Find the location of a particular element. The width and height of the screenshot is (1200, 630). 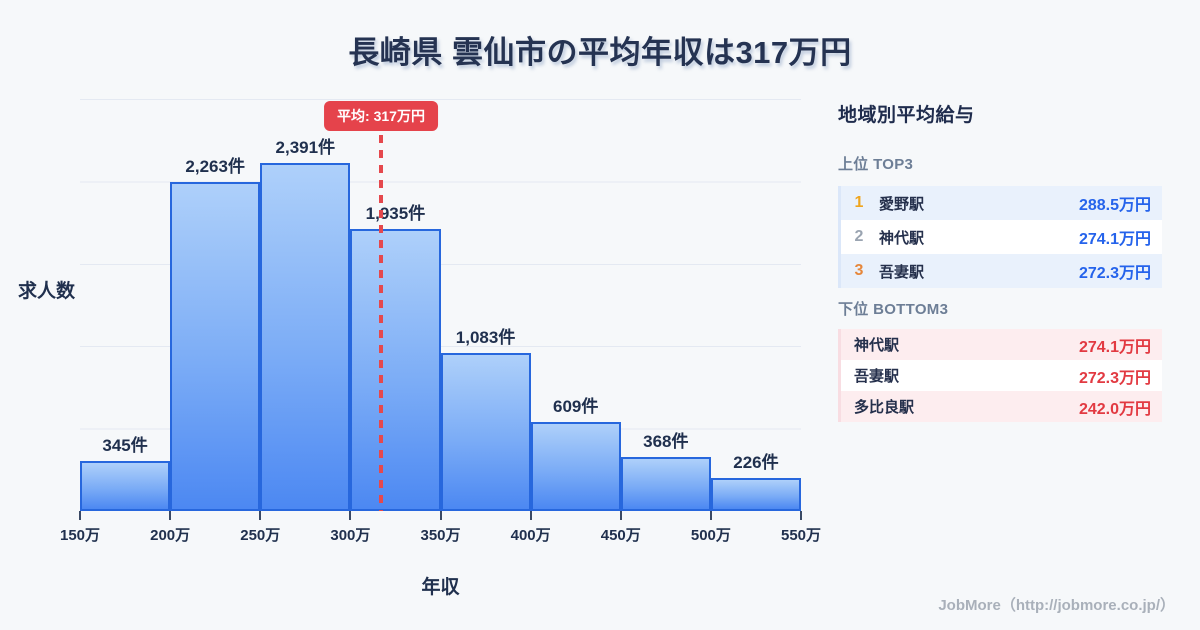

sidebar-title: 地域別平均給与 is located at coordinates (906, 115).